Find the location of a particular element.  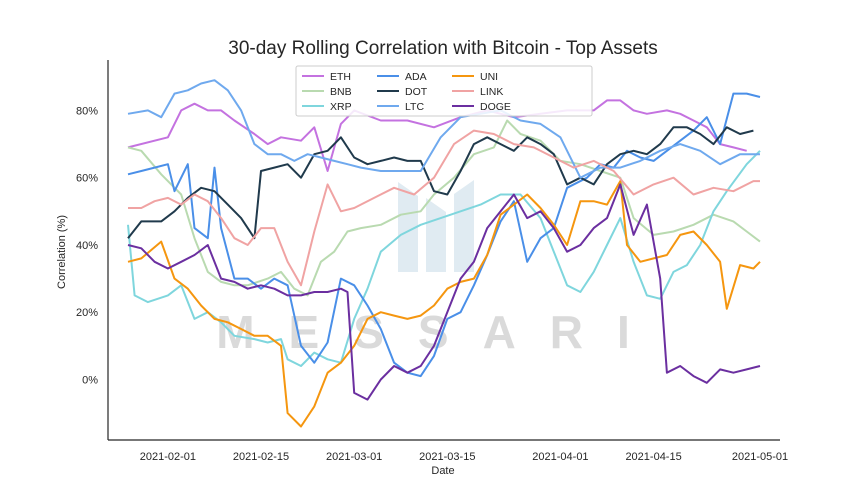

x-tick-label: 2021-04-01 is located at coordinates (560, 457).